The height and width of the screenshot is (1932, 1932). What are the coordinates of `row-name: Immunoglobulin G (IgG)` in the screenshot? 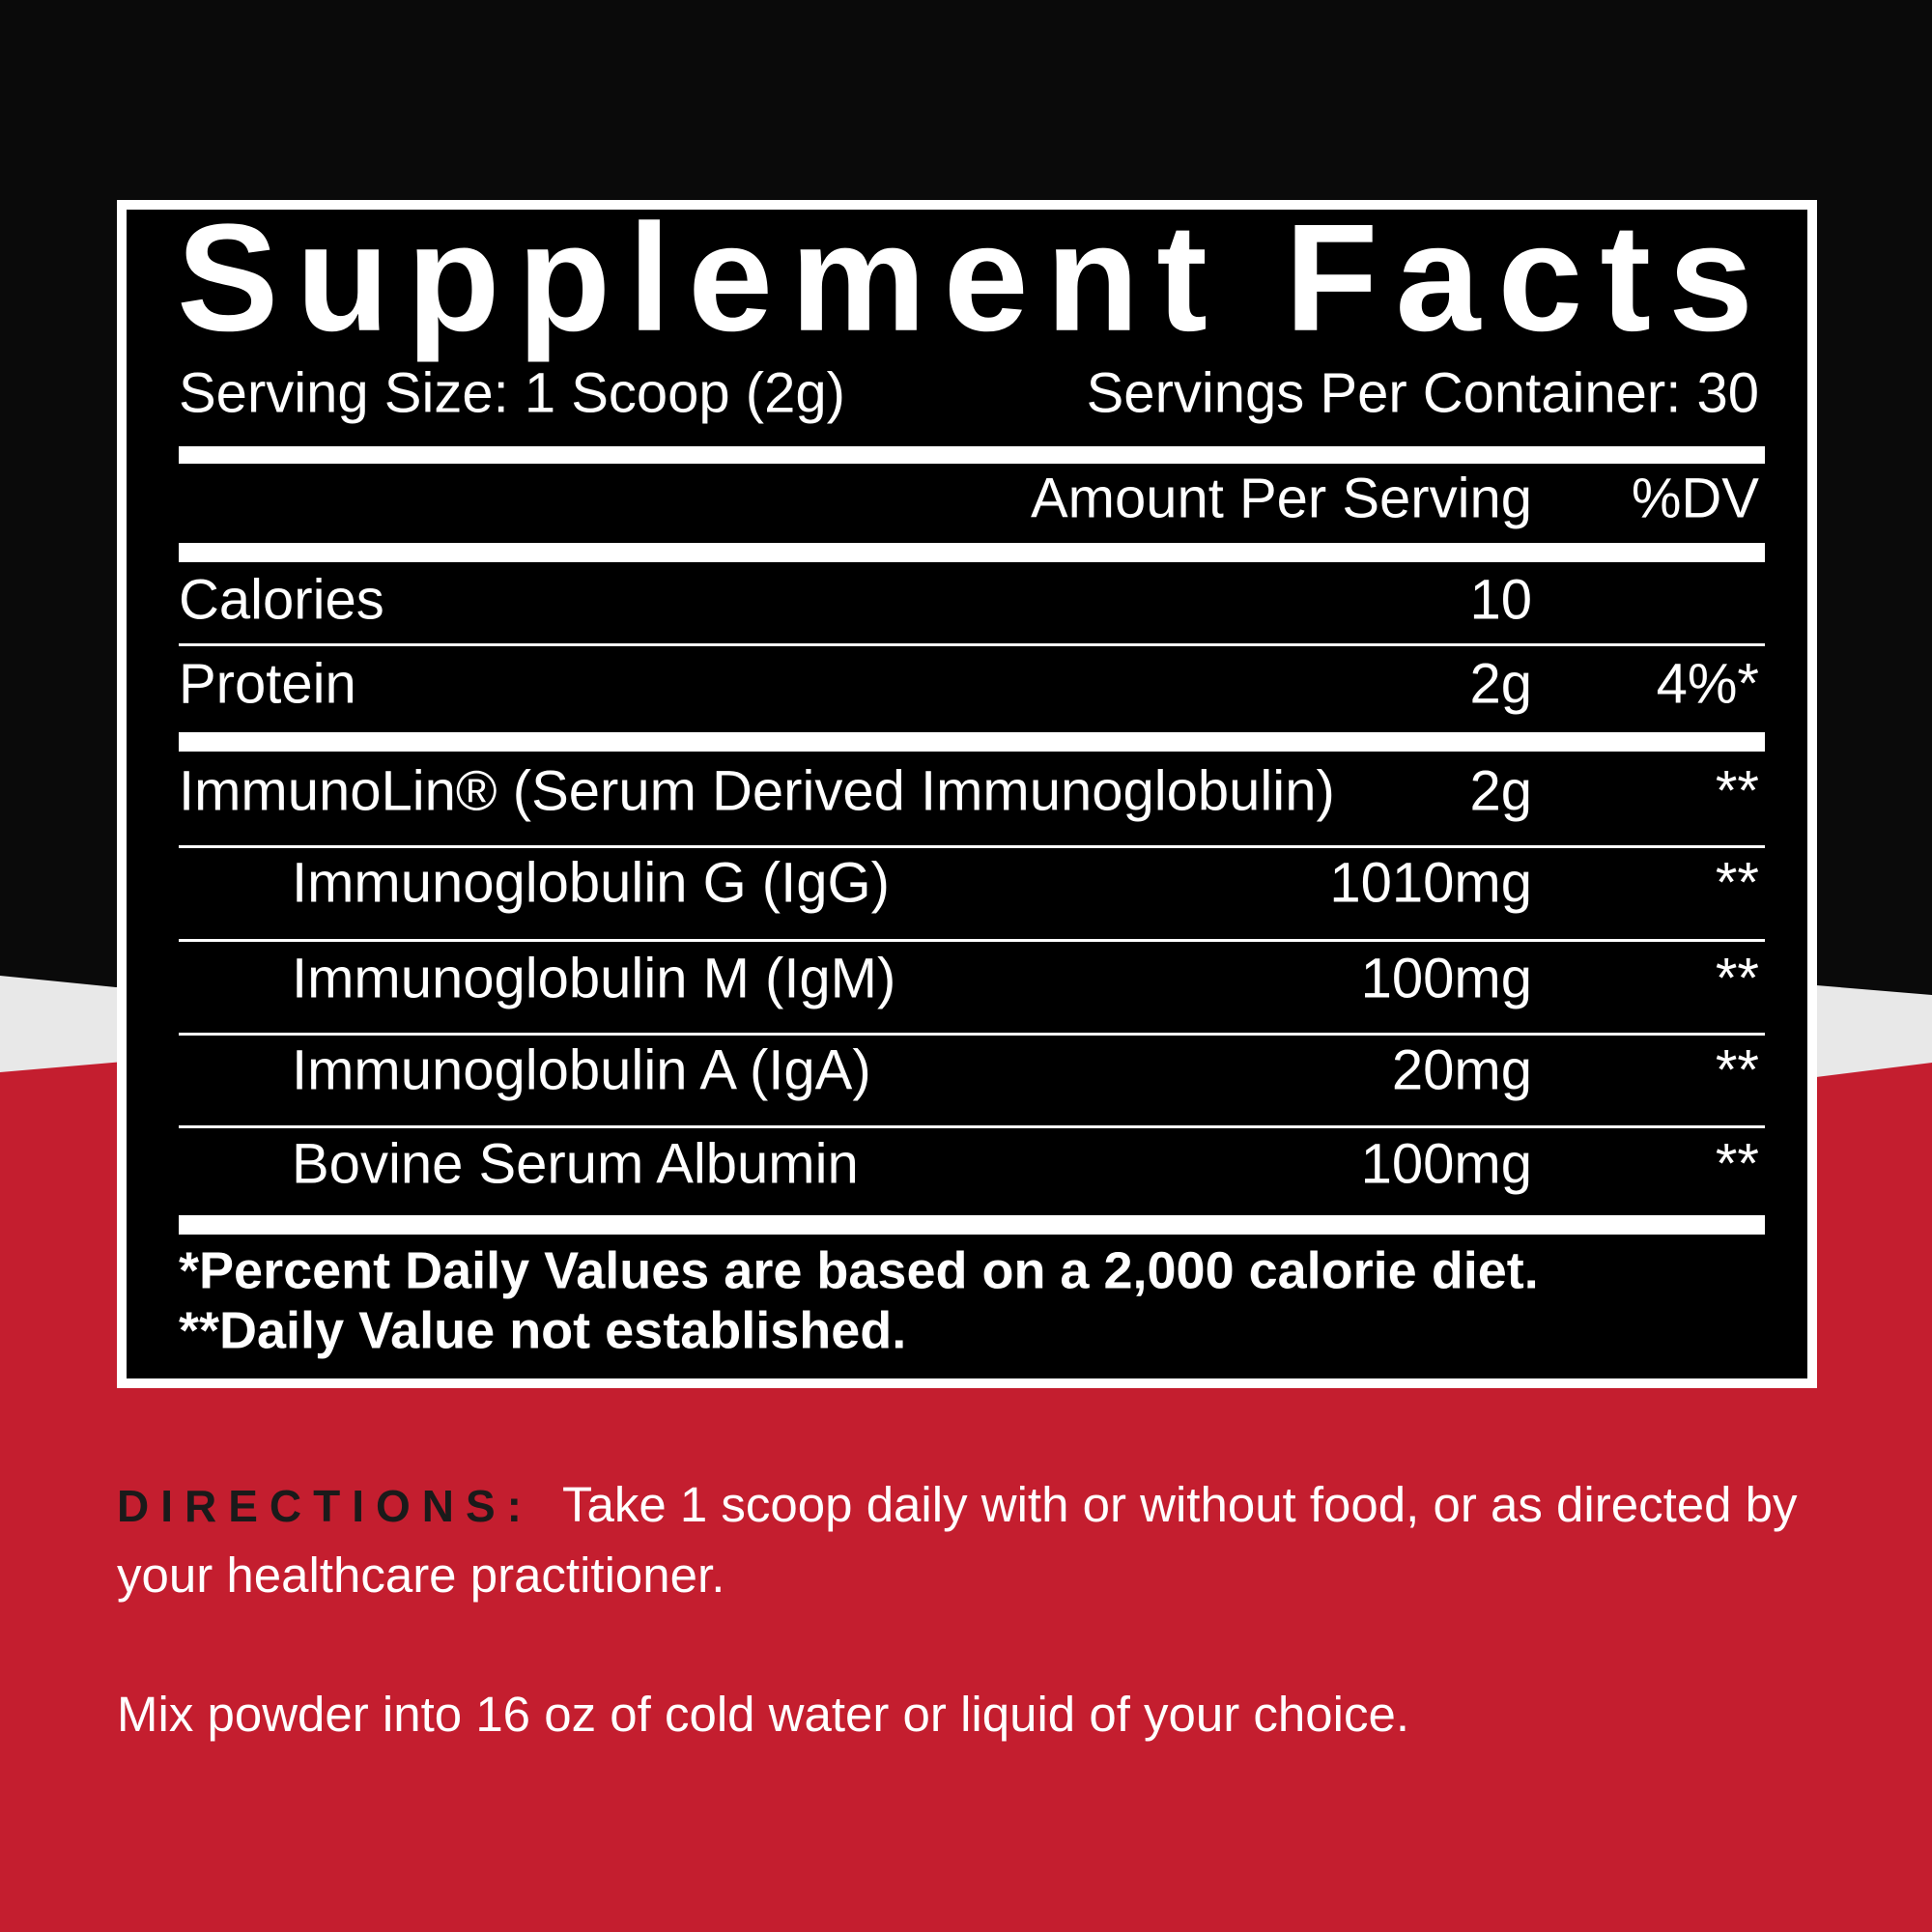 It's located at (591, 882).